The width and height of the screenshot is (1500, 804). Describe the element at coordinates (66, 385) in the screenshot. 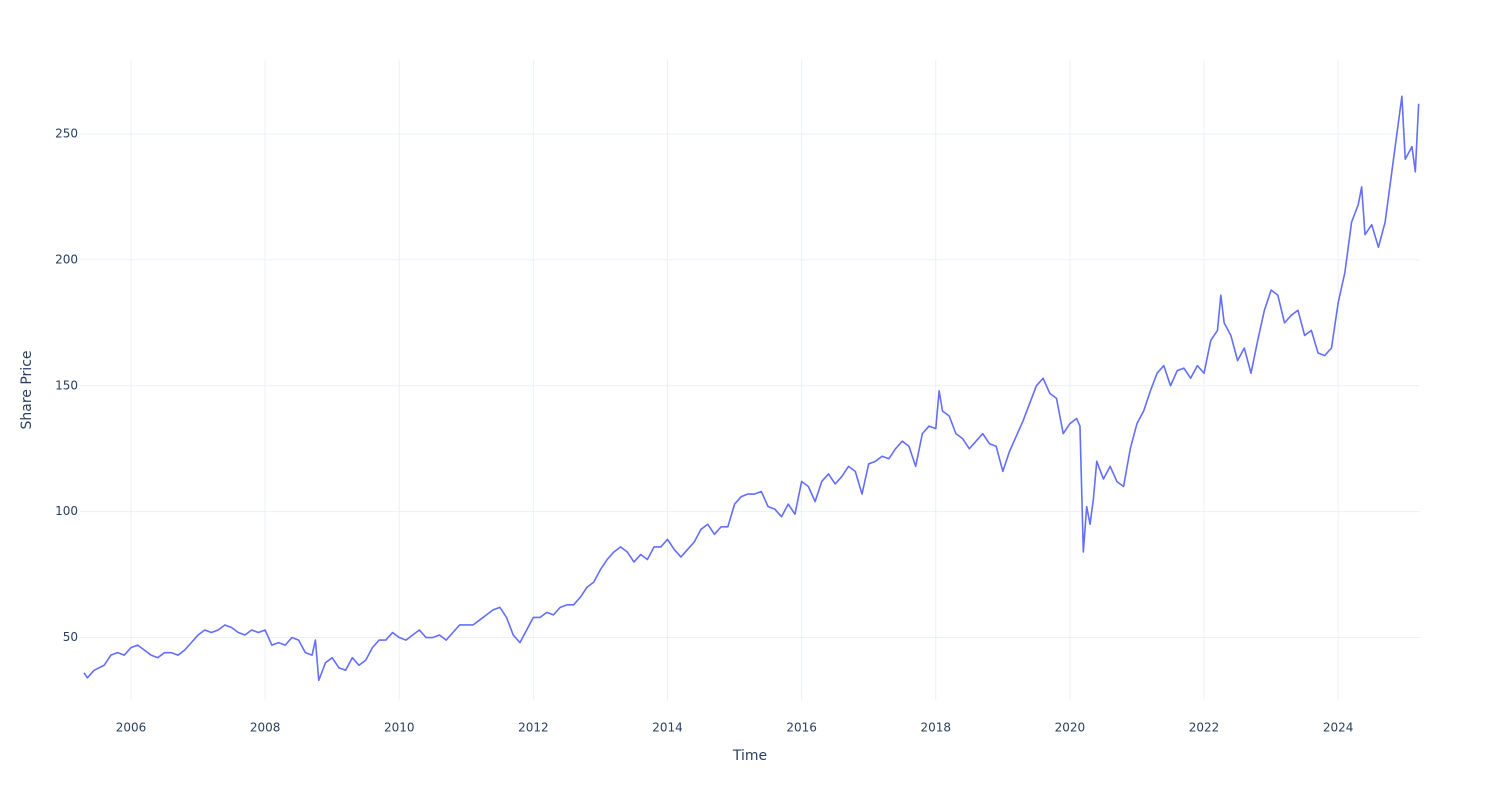

I see `y-tick-label: 150` at that location.